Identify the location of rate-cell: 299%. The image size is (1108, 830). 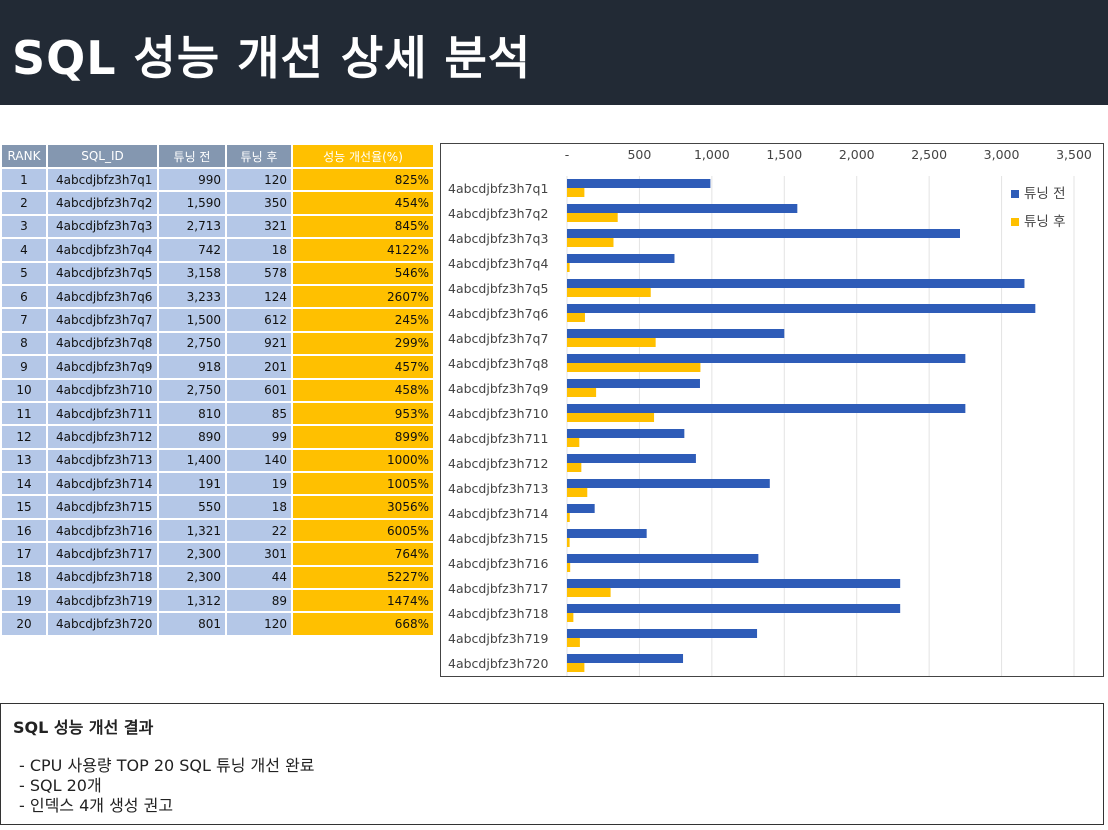
(363, 343).